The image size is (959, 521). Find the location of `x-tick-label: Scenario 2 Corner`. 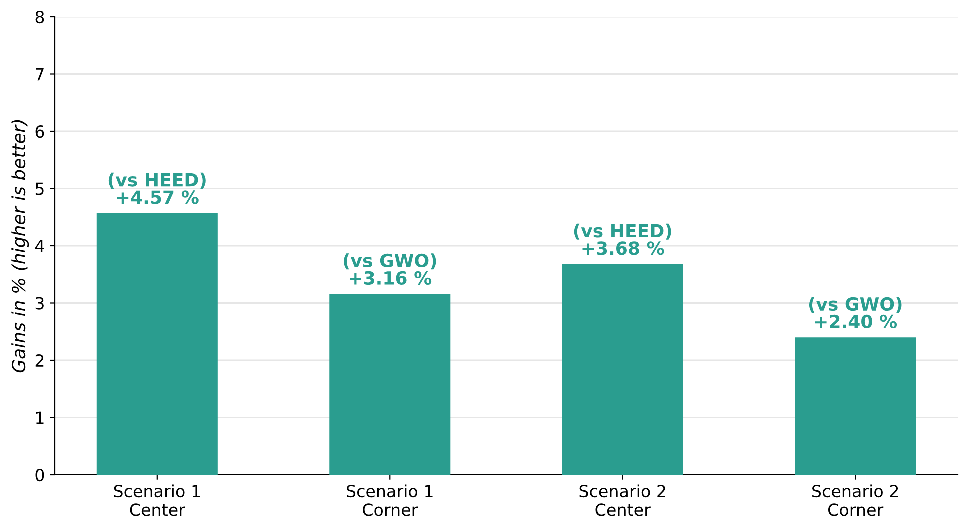

x-tick-label: Scenario 2 Corner is located at coordinates (855, 500).